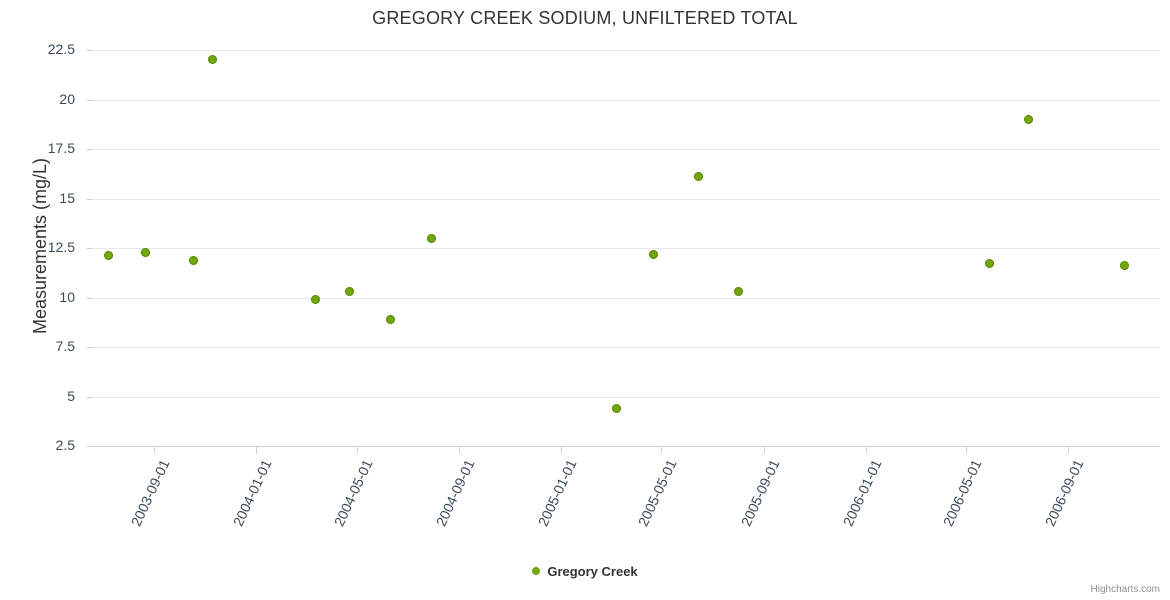  What do you see at coordinates (71, 395) in the screenshot?
I see `y-tick-label: 5` at bounding box center [71, 395].